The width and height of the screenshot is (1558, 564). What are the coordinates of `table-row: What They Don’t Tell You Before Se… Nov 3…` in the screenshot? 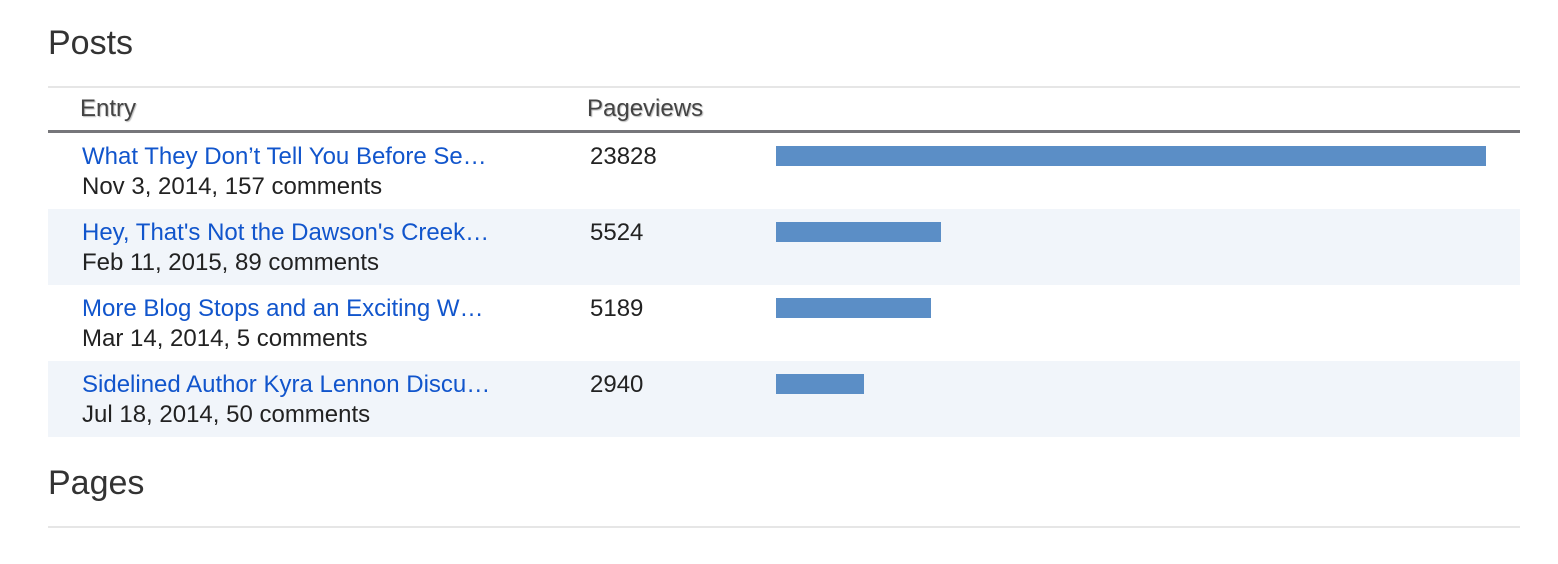 It's located at (784, 171).